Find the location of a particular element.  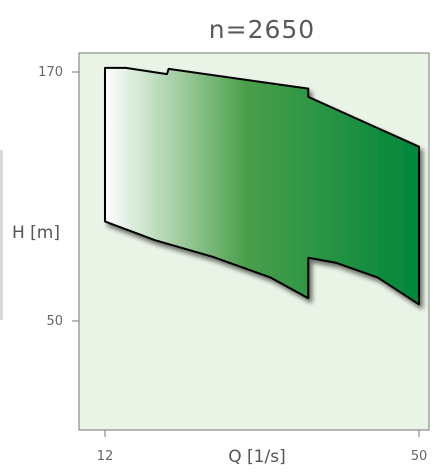

x-tick-label-right: 50 is located at coordinates (419, 456).